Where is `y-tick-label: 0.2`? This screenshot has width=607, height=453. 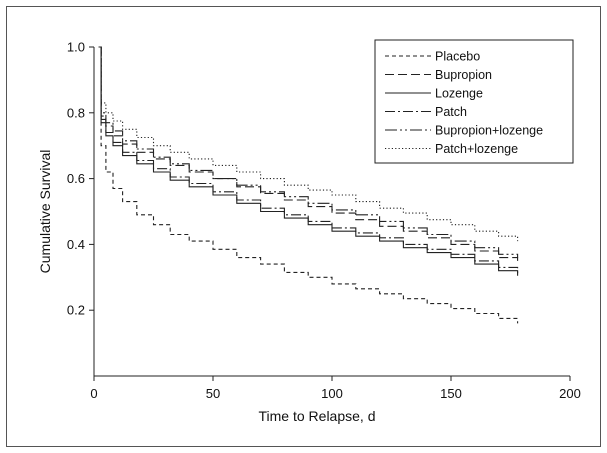 y-tick-label: 0.2 is located at coordinates (76, 310).